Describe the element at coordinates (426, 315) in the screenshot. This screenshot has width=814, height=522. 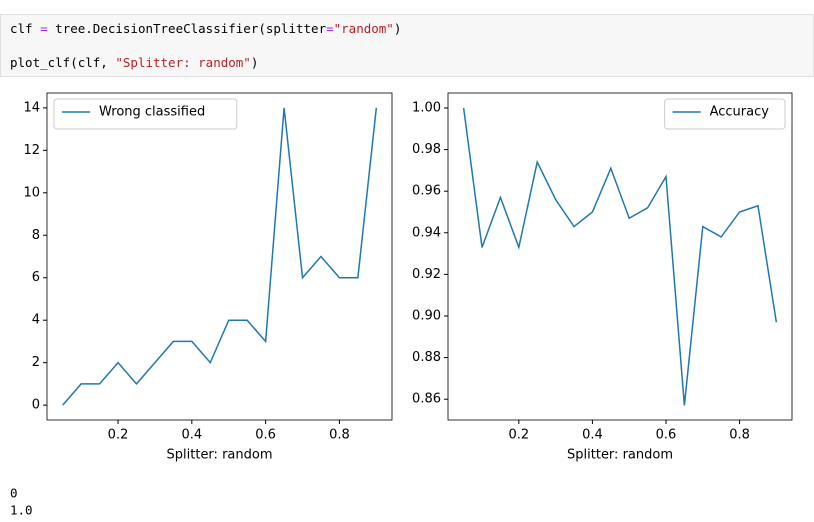
I see `y-tick-label: 0.90` at that location.